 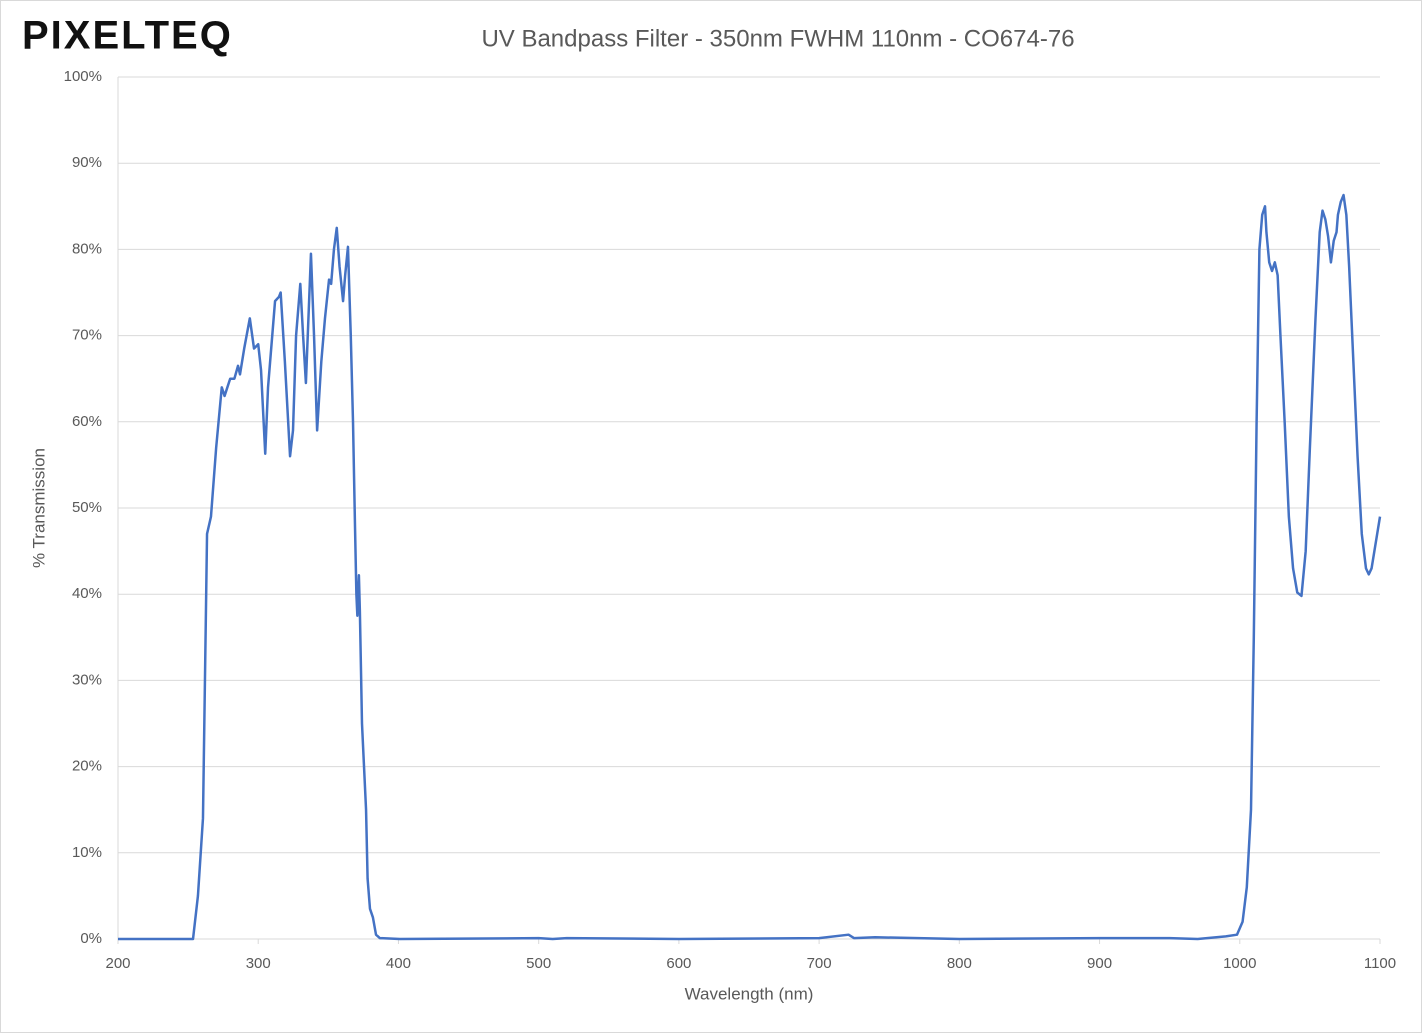 What do you see at coordinates (87, 335) in the screenshot?
I see `y-tick-label: 70%` at bounding box center [87, 335].